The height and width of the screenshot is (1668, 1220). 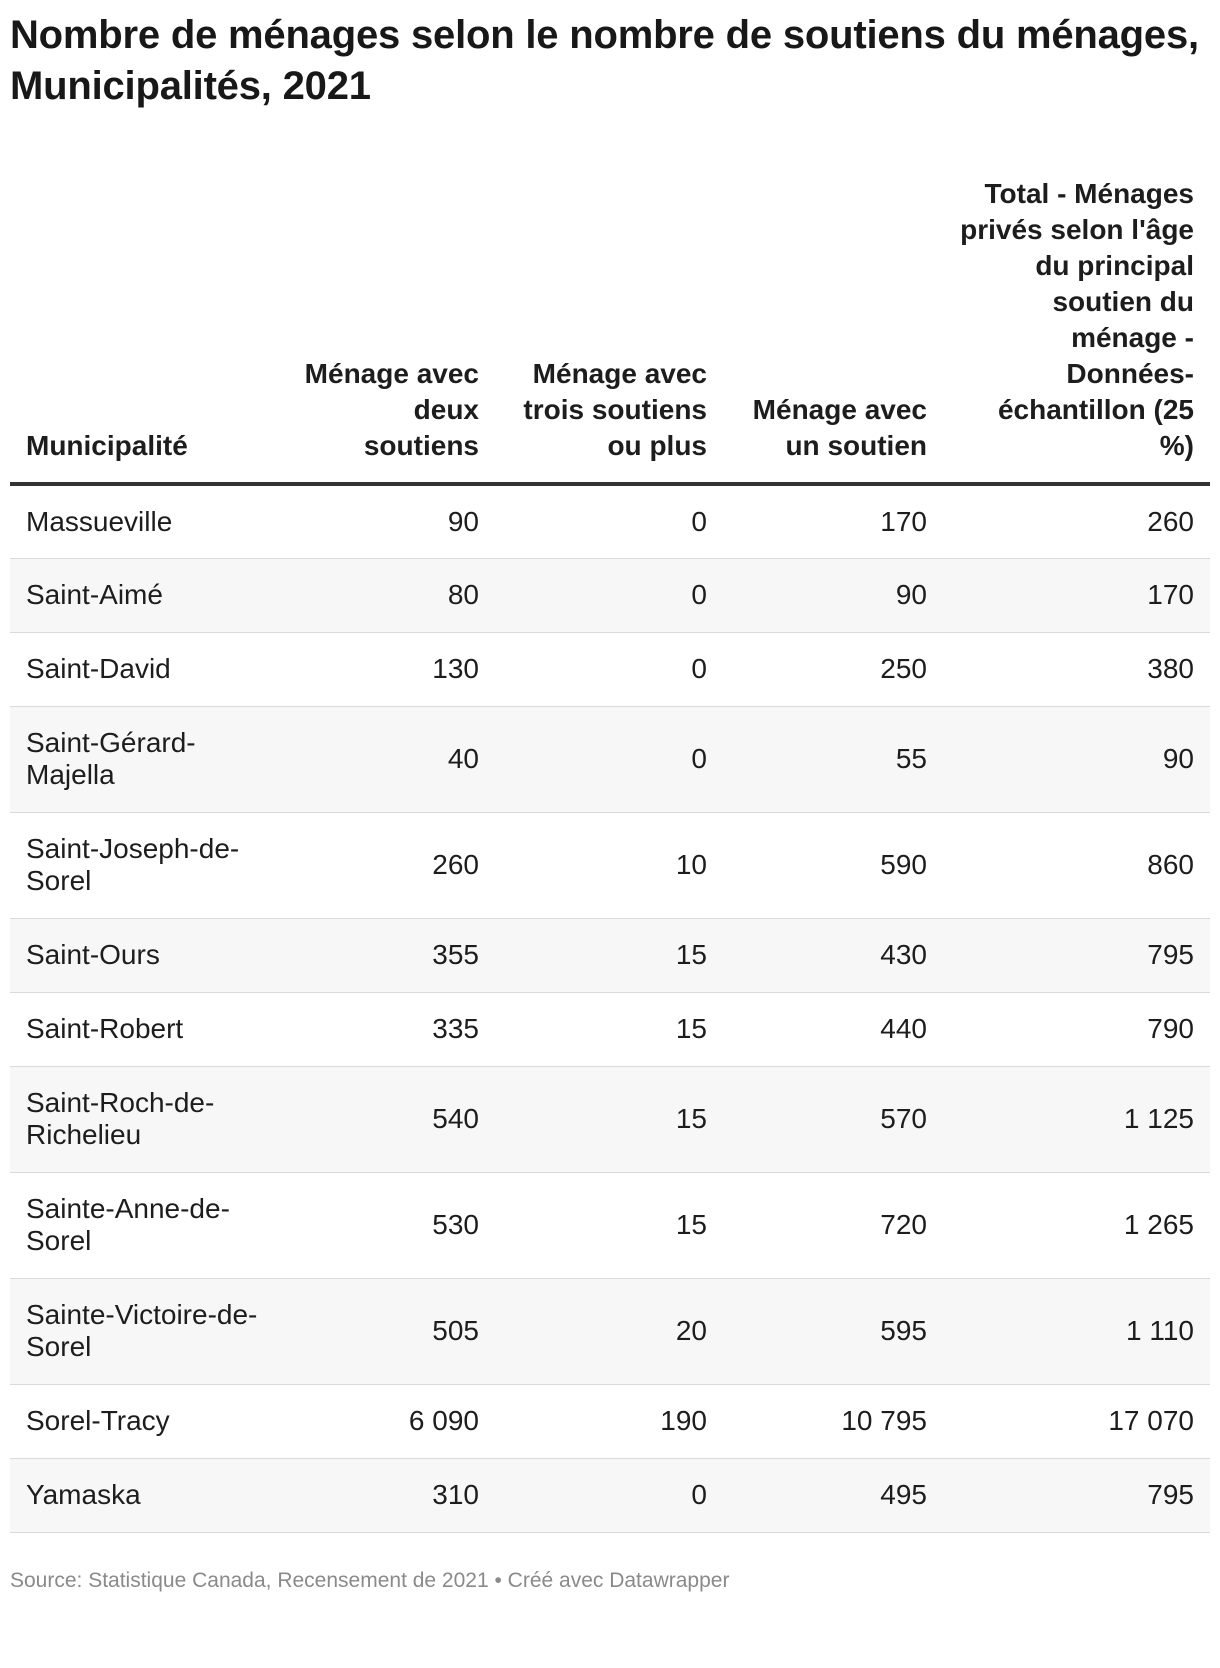 I want to click on cell-municipalite: Saint-Aimé, so click(x=145, y=595).